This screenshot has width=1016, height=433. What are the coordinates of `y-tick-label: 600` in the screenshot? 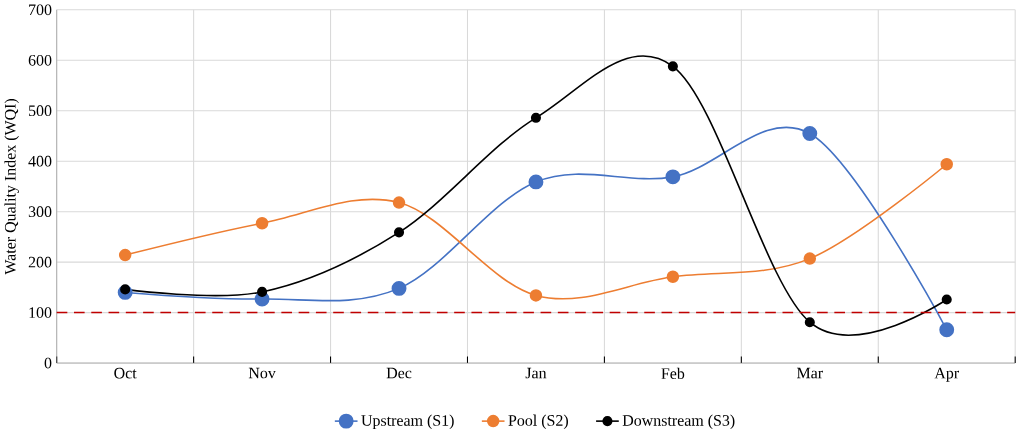 It's located at (40, 60).